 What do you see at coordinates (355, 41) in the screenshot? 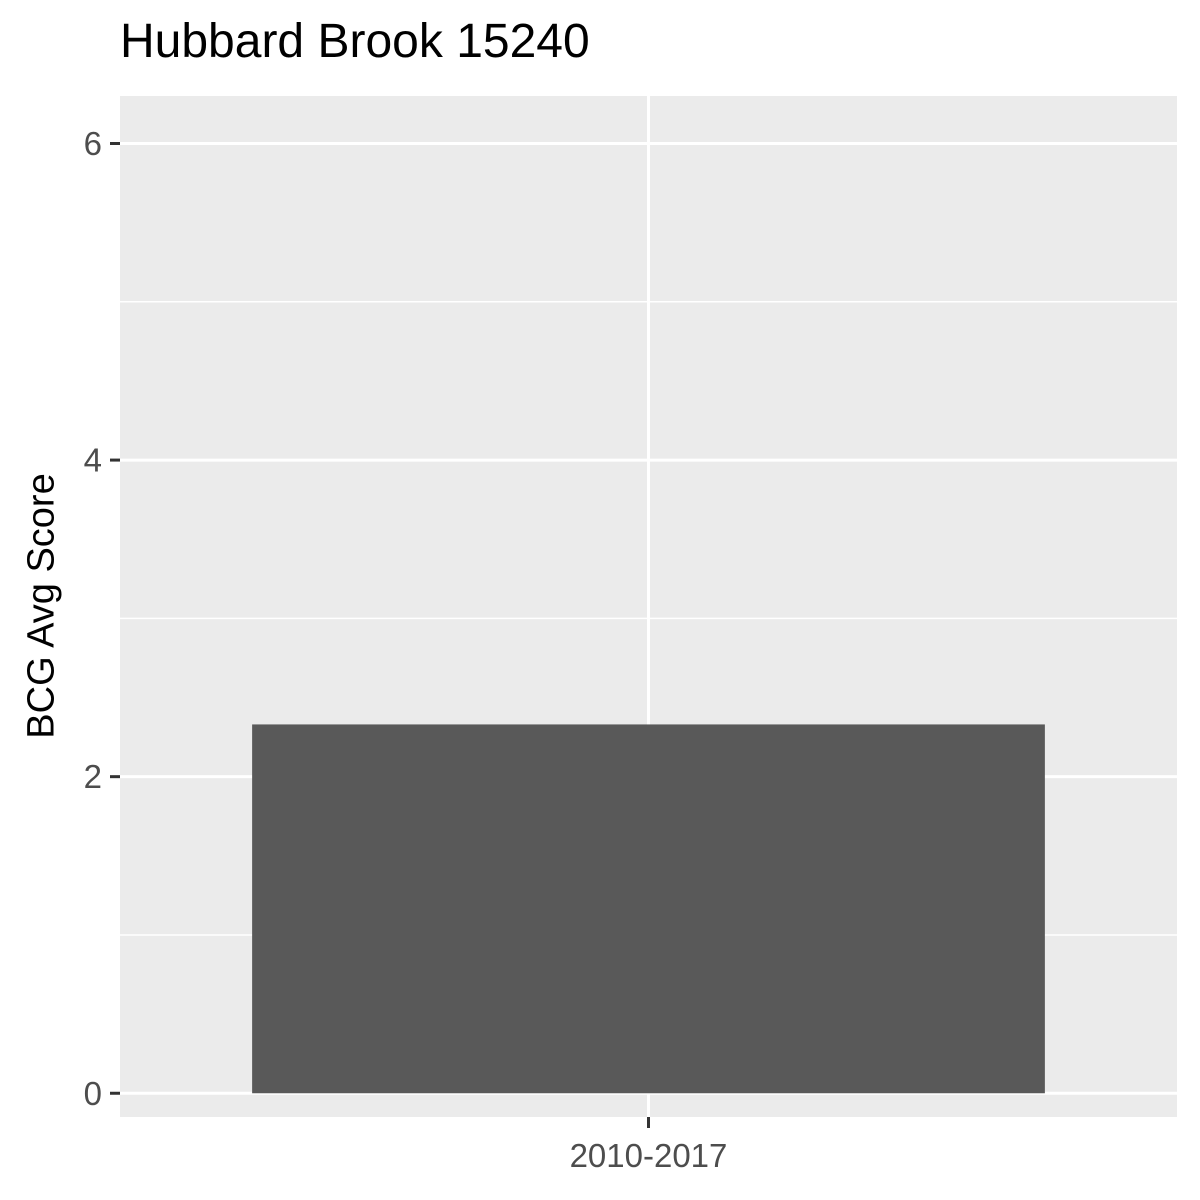
I see `chart-title: Hubbard Brook 15240` at bounding box center [355, 41].